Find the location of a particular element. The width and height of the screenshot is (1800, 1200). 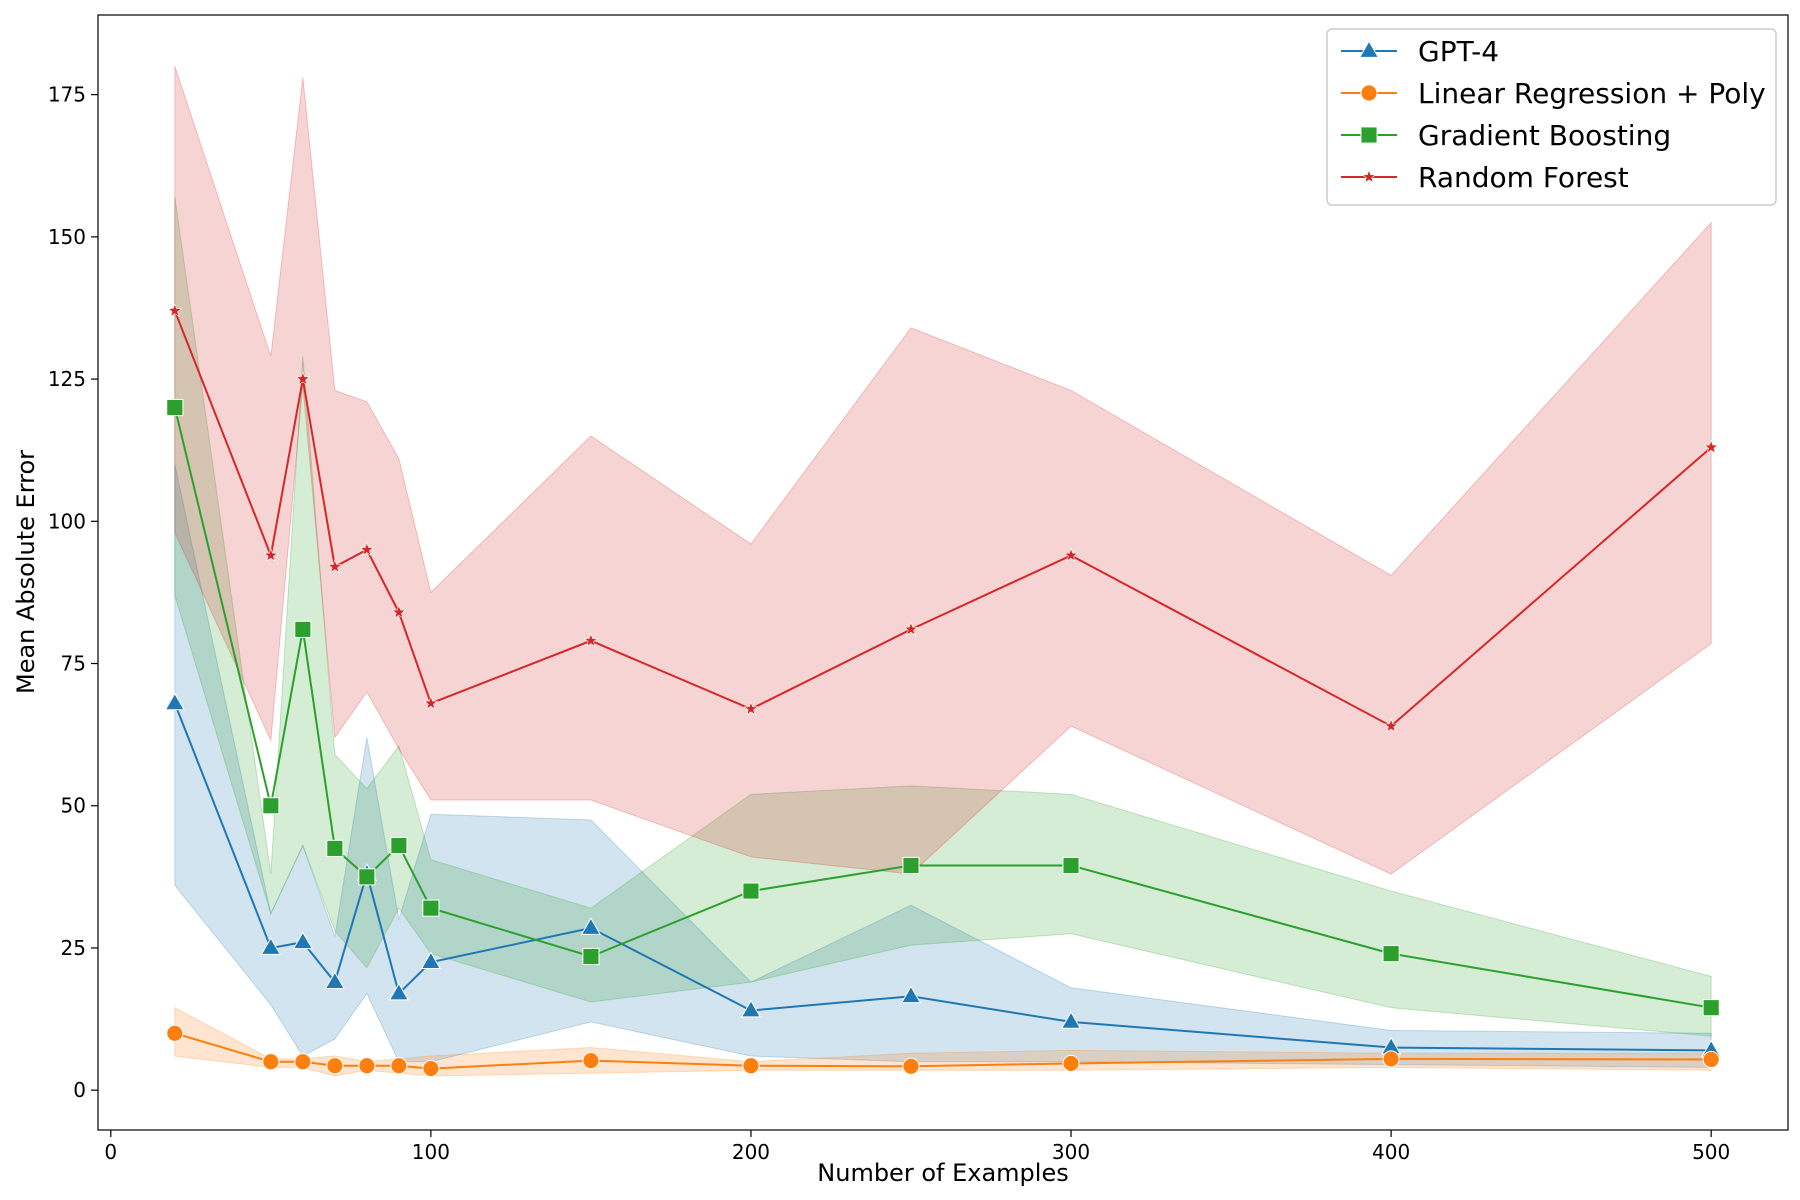

legend-box is located at coordinates (1551, 117).